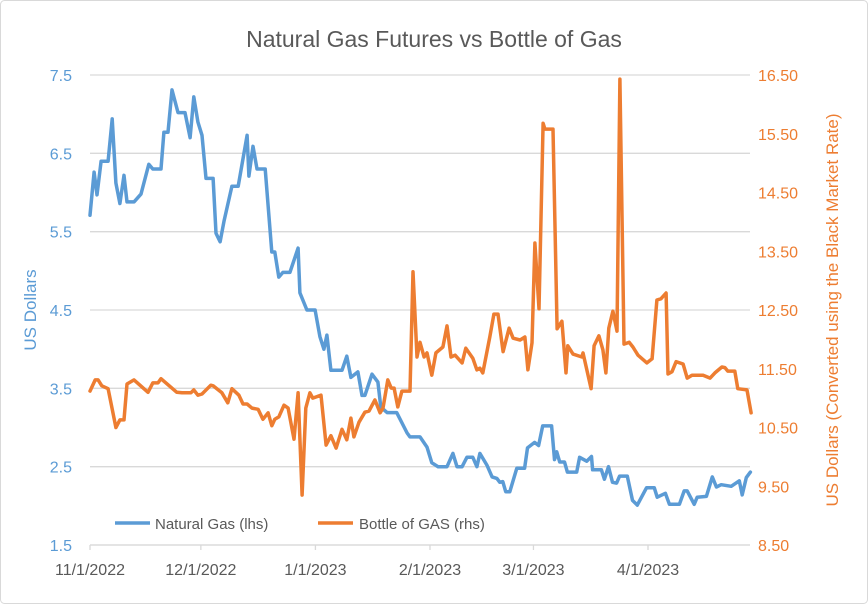  I want to click on right-tick-label: 9.50, so click(773, 487).